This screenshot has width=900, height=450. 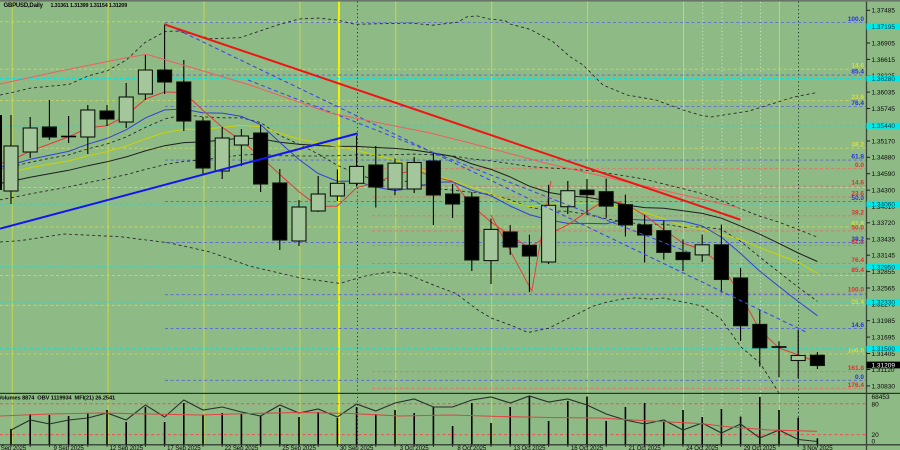 What do you see at coordinates (883, 370) in the screenshot?
I see `svg-text: 1.31120` at bounding box center [883, 370].